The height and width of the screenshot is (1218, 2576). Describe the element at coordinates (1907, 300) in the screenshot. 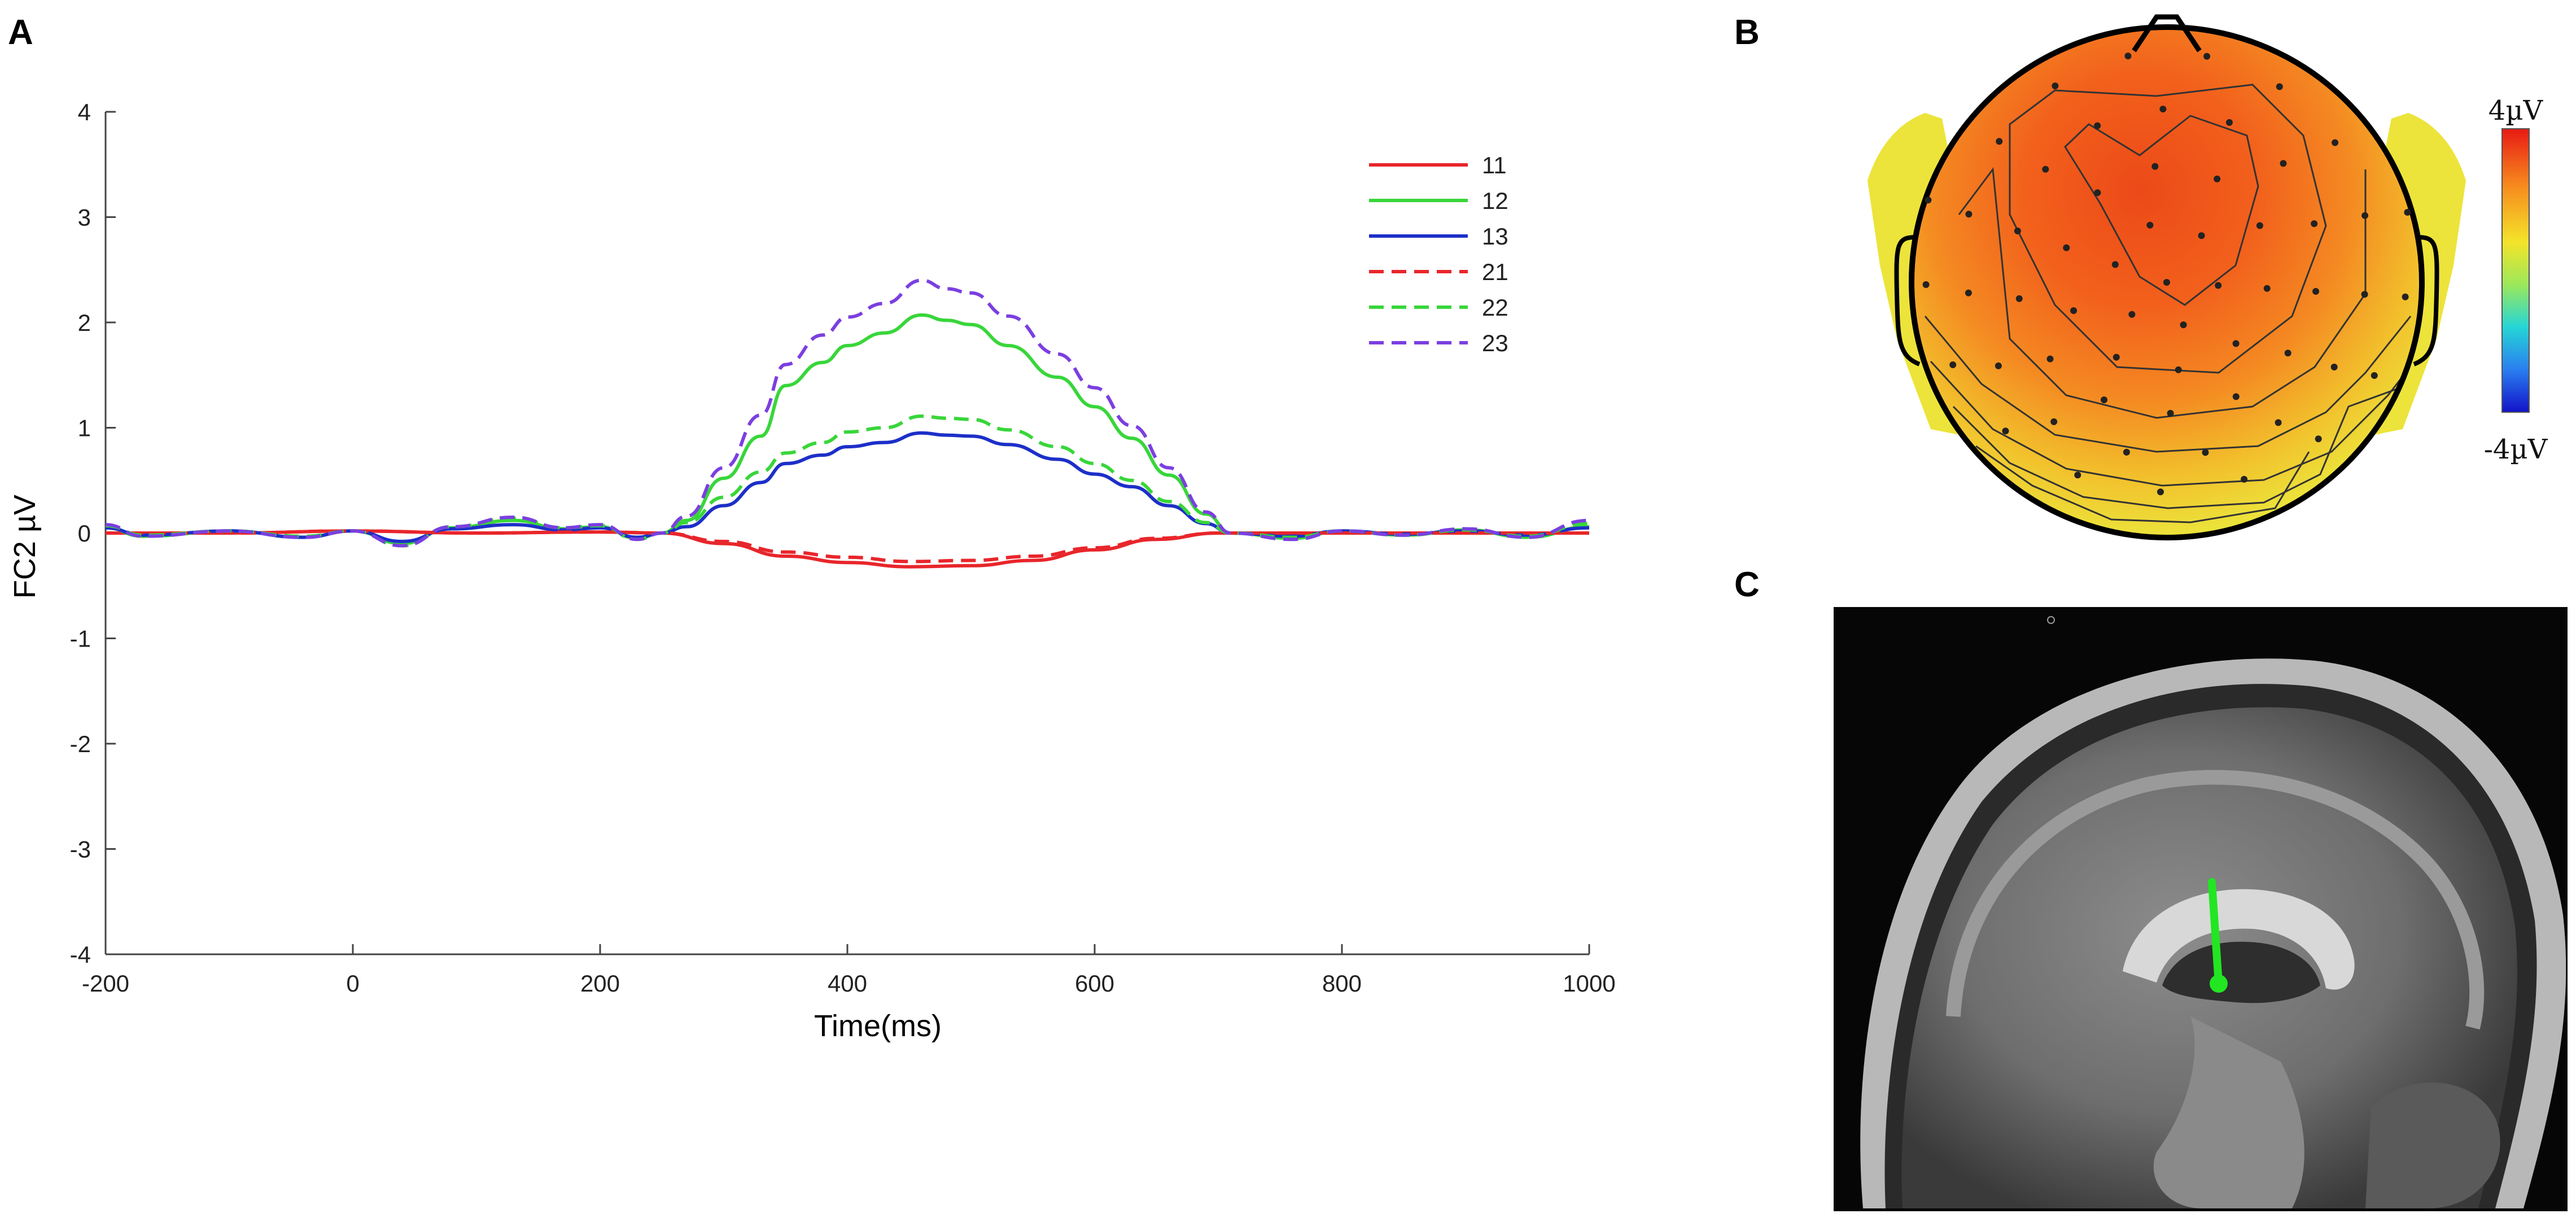

I see `left-ear` at that location.